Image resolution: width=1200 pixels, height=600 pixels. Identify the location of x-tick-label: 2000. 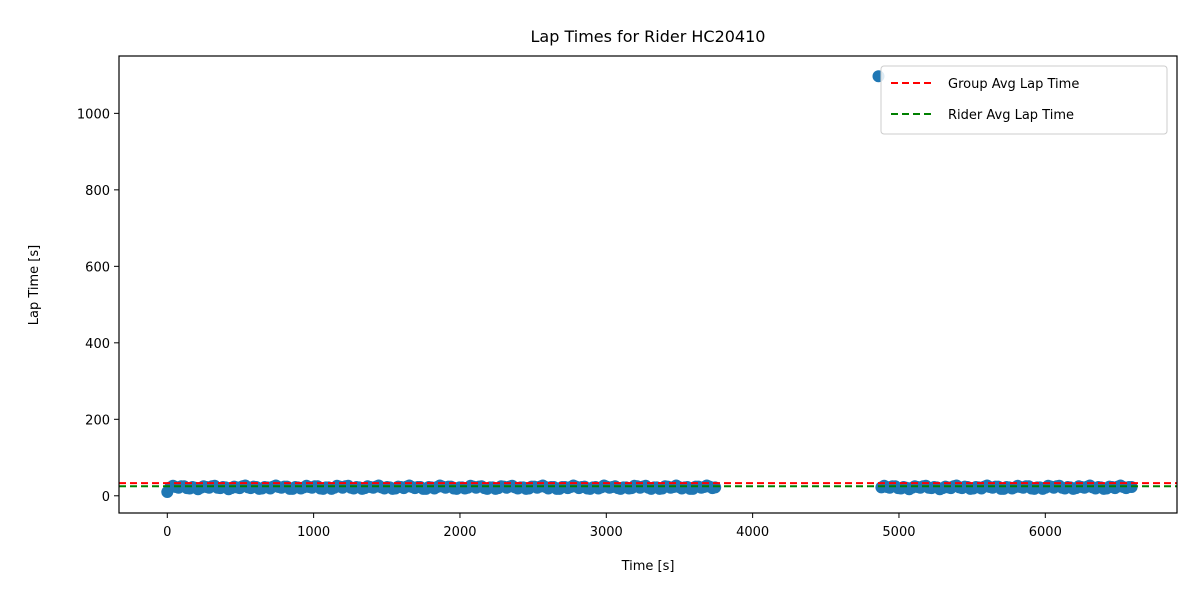
(459, 532).